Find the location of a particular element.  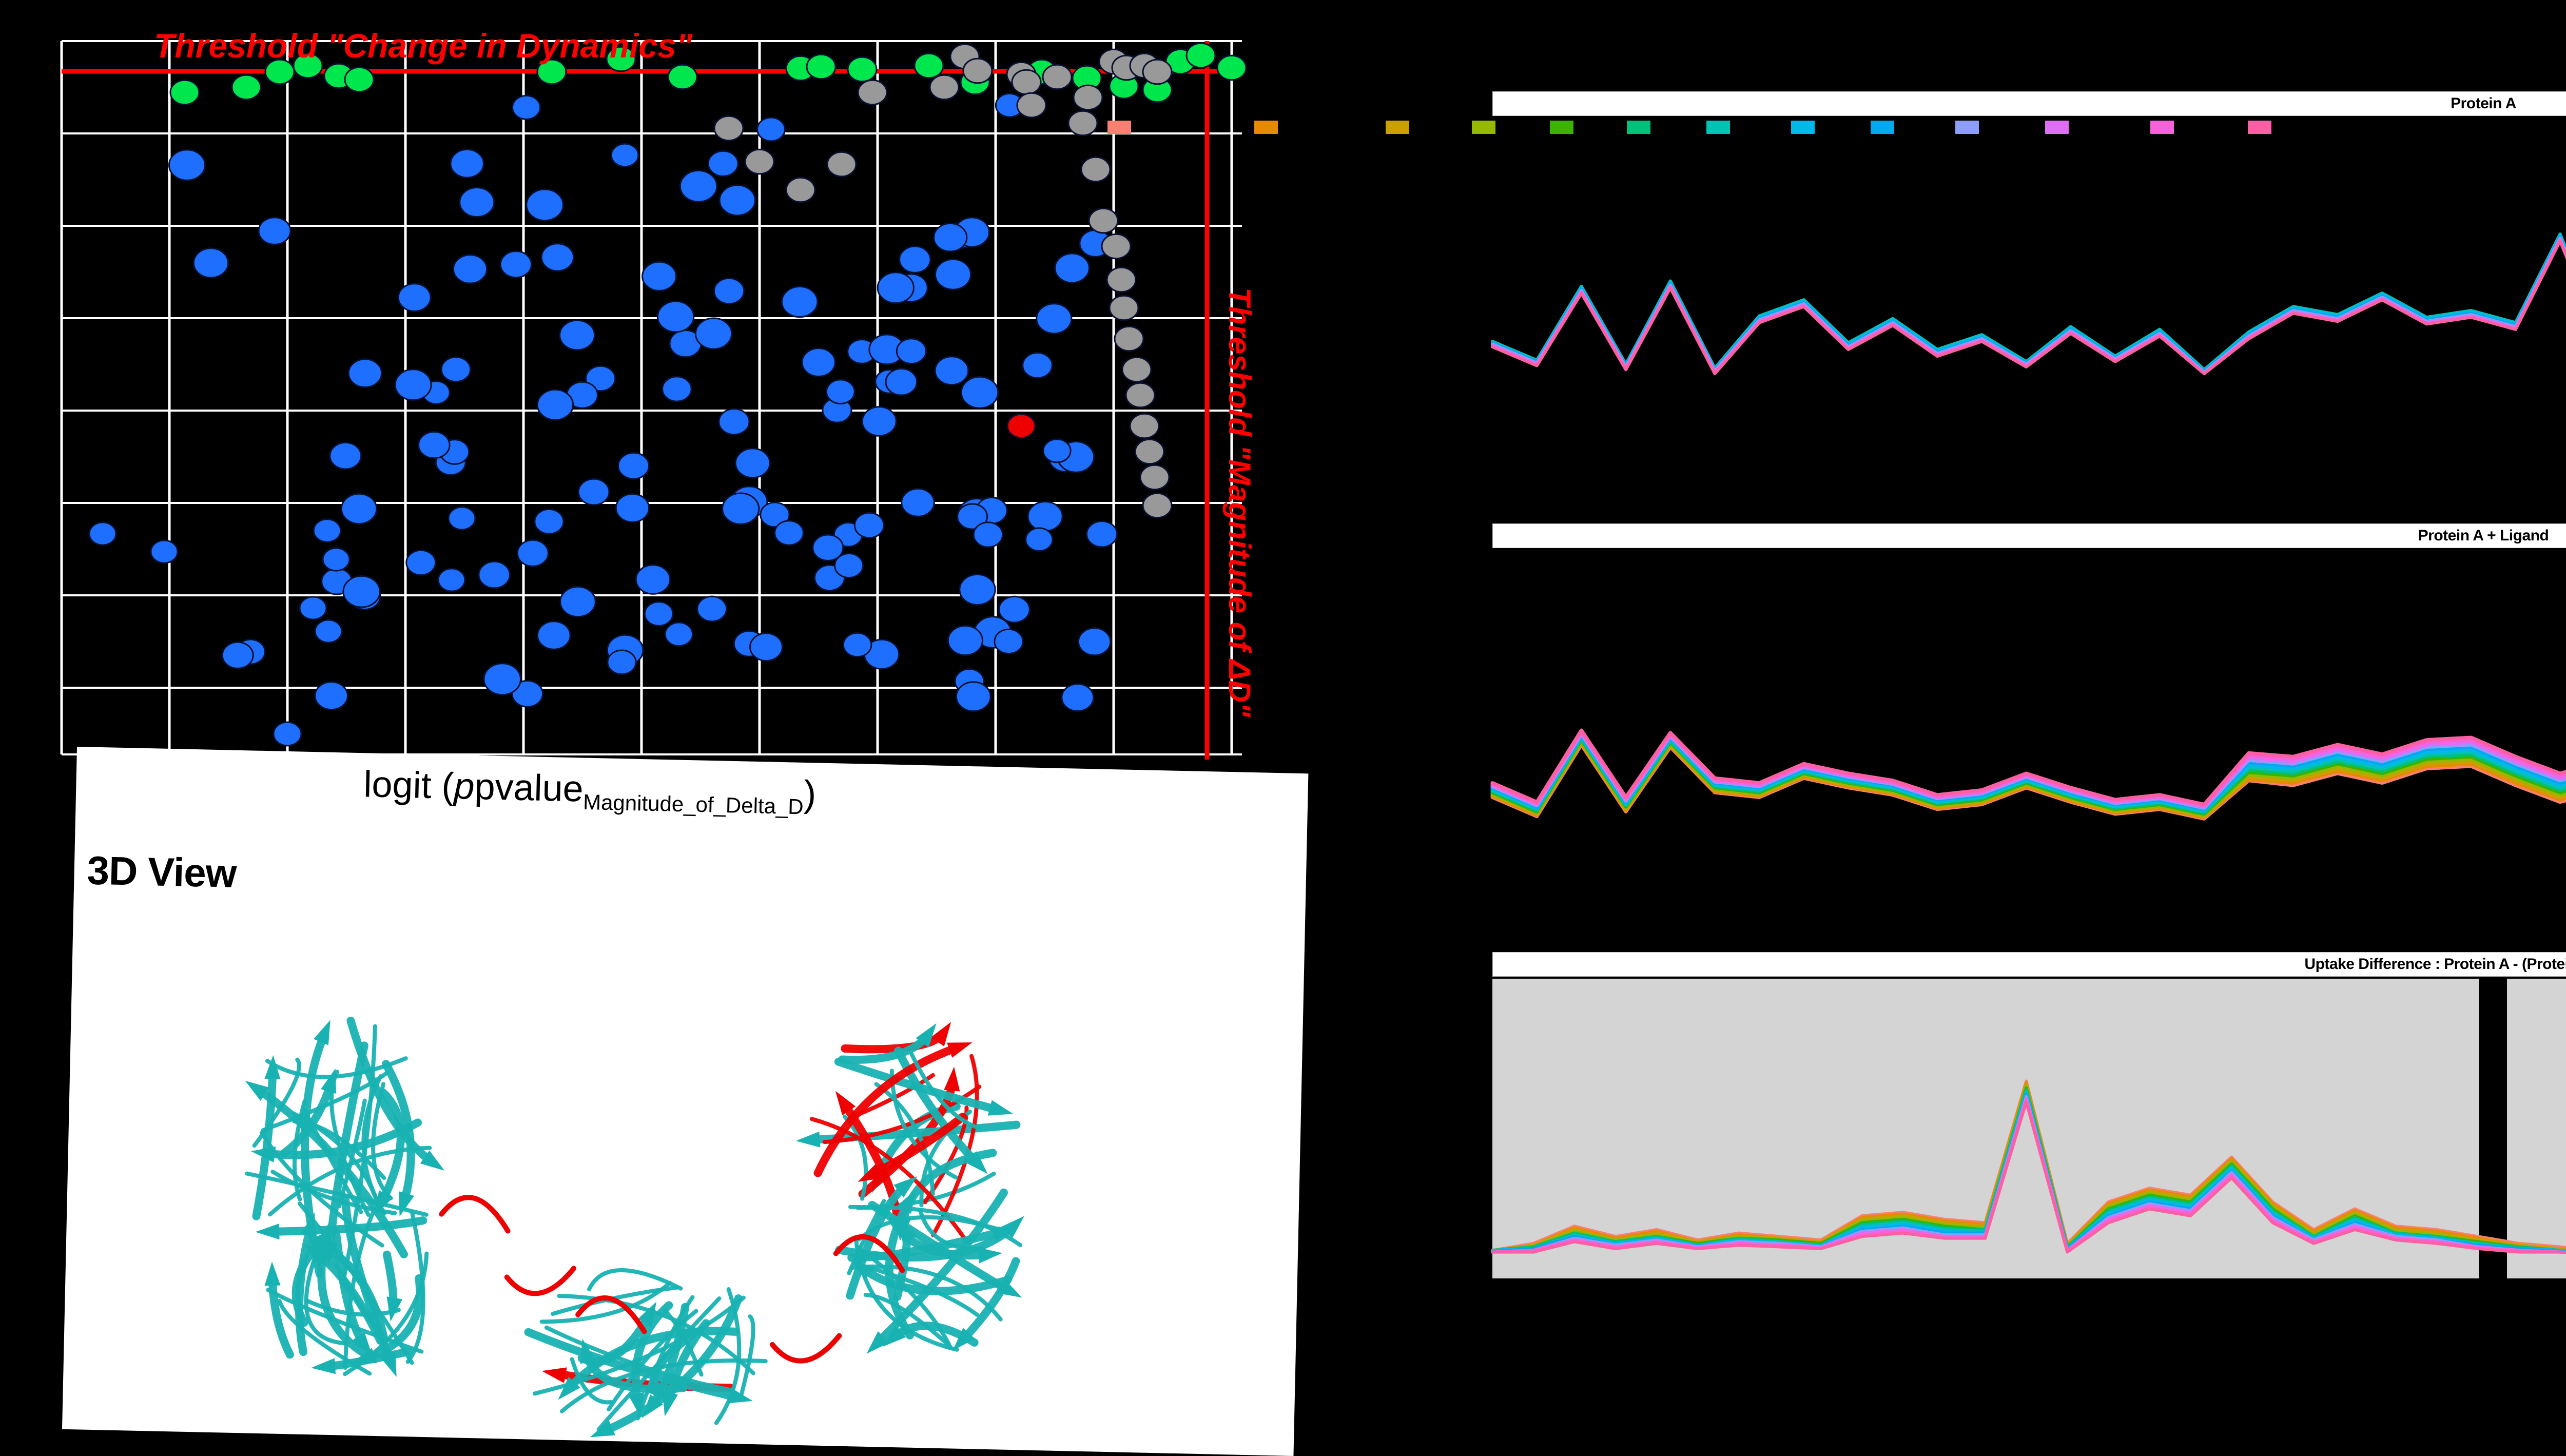

series-line-t7 is located at coordinates (2028, 302).